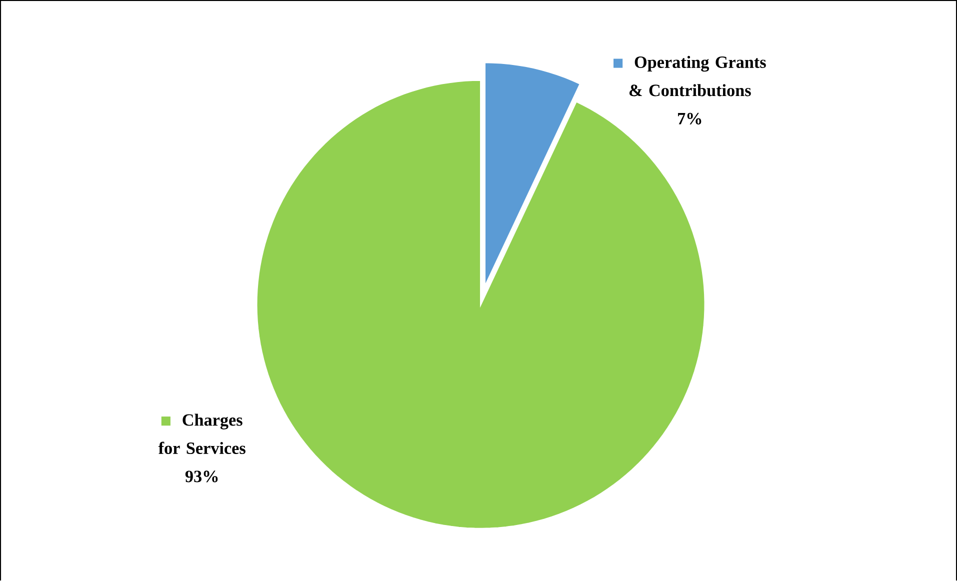  Describe the element at coordinates (202, 434) in the screenshot. I see `legend-label: Charges for Services` at that location.